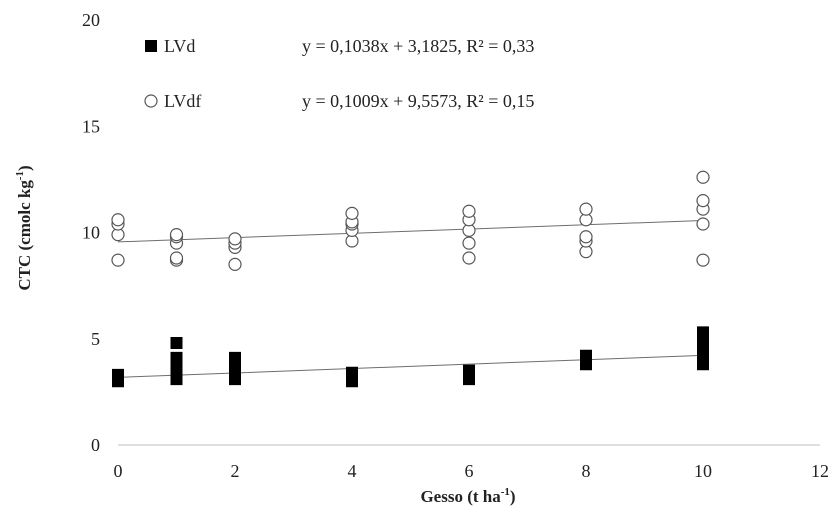 Image resolution: width=835 pixels, height=523 pixels. What do you see at coordinates (151, 46) in the screenshot?
I see `legend-marker-lvd` at bounding box center [151, 46].